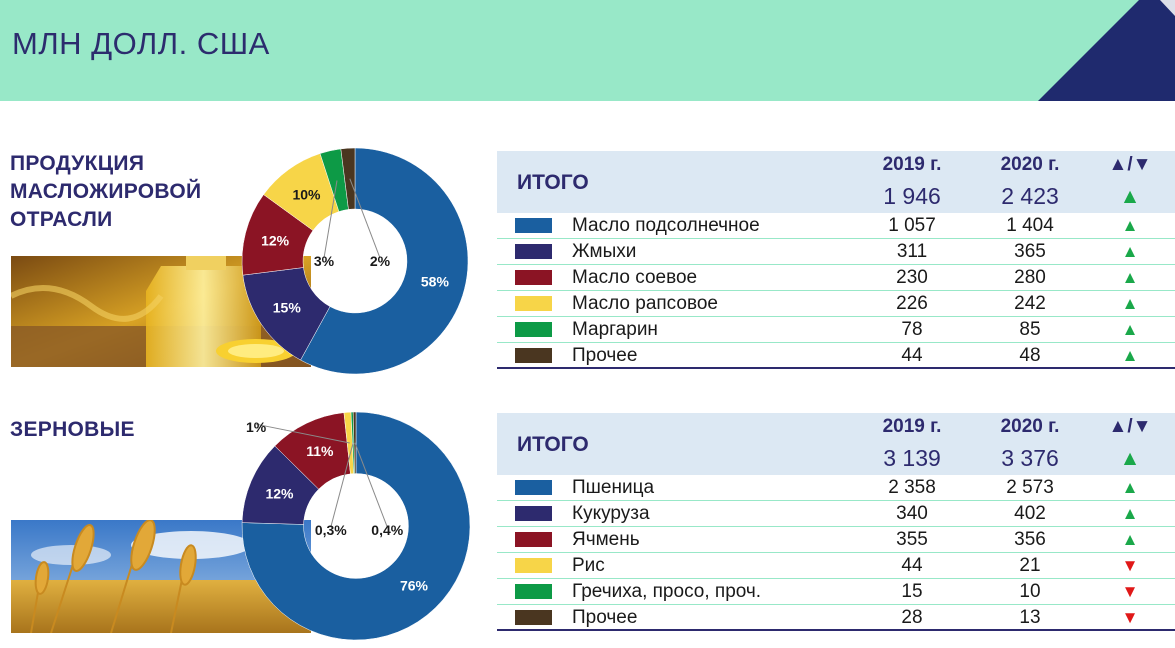 Image resolution: width=1175 pixels, height=648 pixels. Describe the element at coordinates (380, 261) in the screenshot. I see `slice-label: 2%` at that location.